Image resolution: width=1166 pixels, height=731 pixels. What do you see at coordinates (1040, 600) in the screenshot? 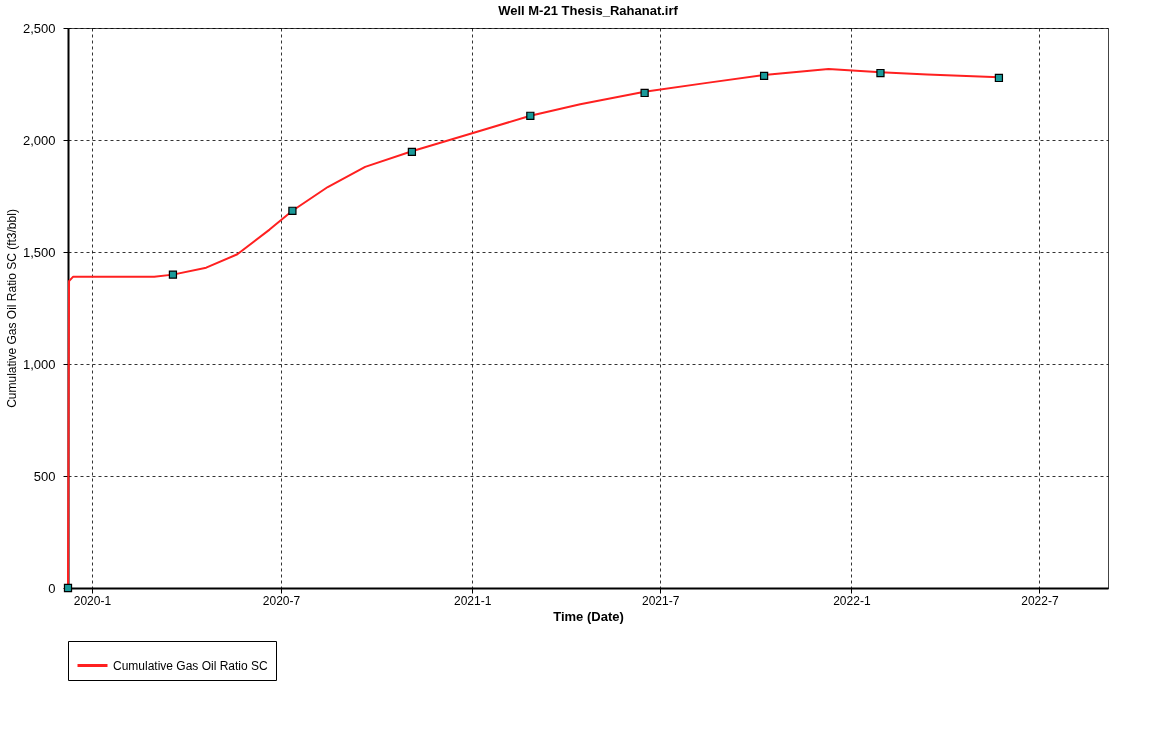
I see `x-tick-label: 2022-7` at bounding box center [1040, 600].